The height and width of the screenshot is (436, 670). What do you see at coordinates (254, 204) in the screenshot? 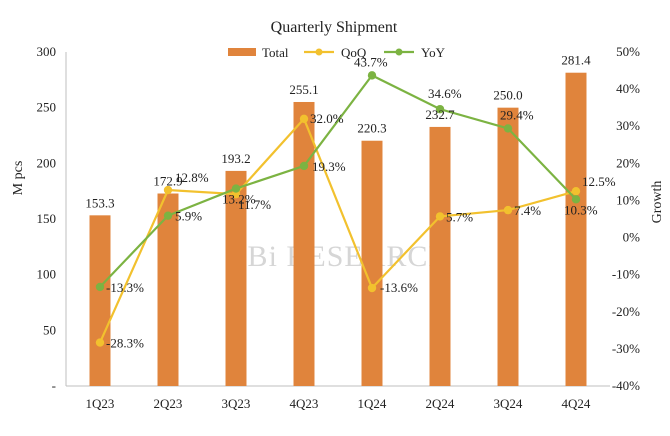
I see `qoq-value-label: 11.7%` at bounding box center [254, 204].